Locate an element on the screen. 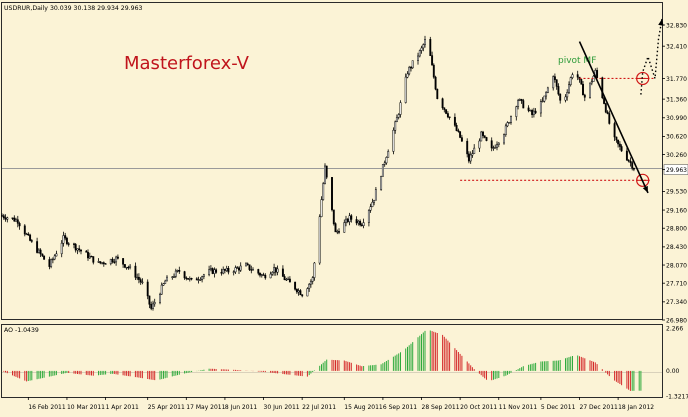  time-tick-label: 22 Jul 2011 is located at coordinates (319, 407).